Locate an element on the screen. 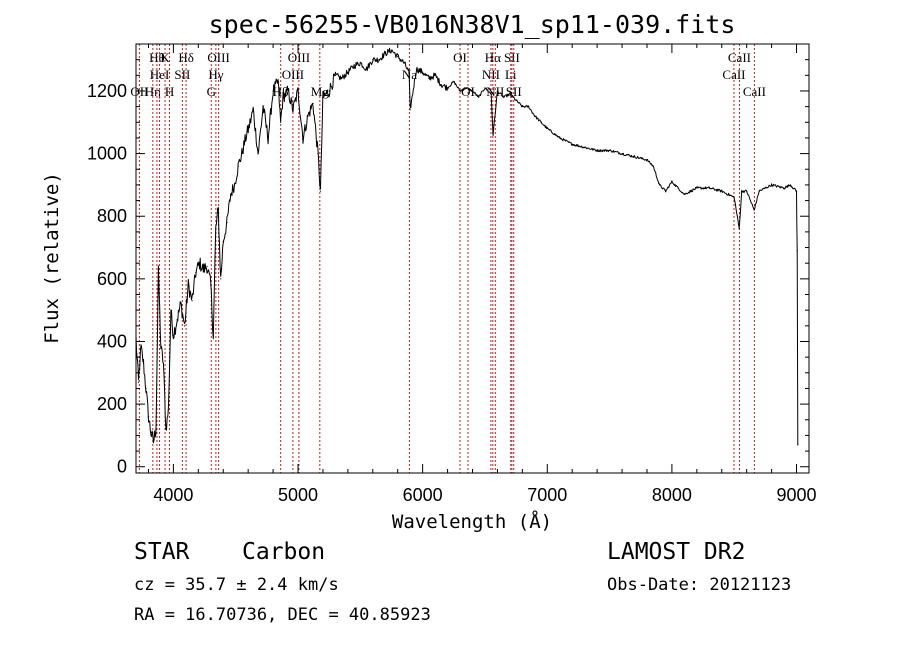  y-tick-label: 1200 is located at coordinates (107, 91).